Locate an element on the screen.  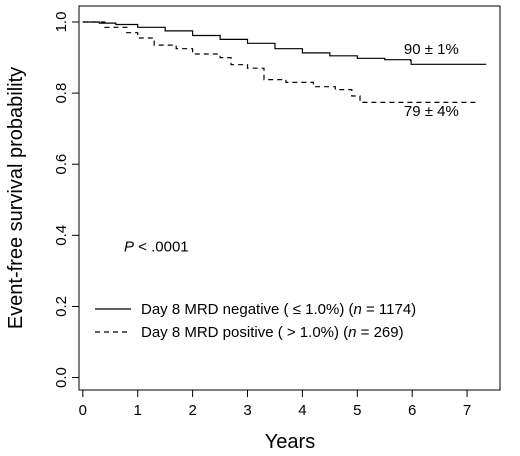
estimate-label: 90 ± 1% is located at coordinates (431, 49).